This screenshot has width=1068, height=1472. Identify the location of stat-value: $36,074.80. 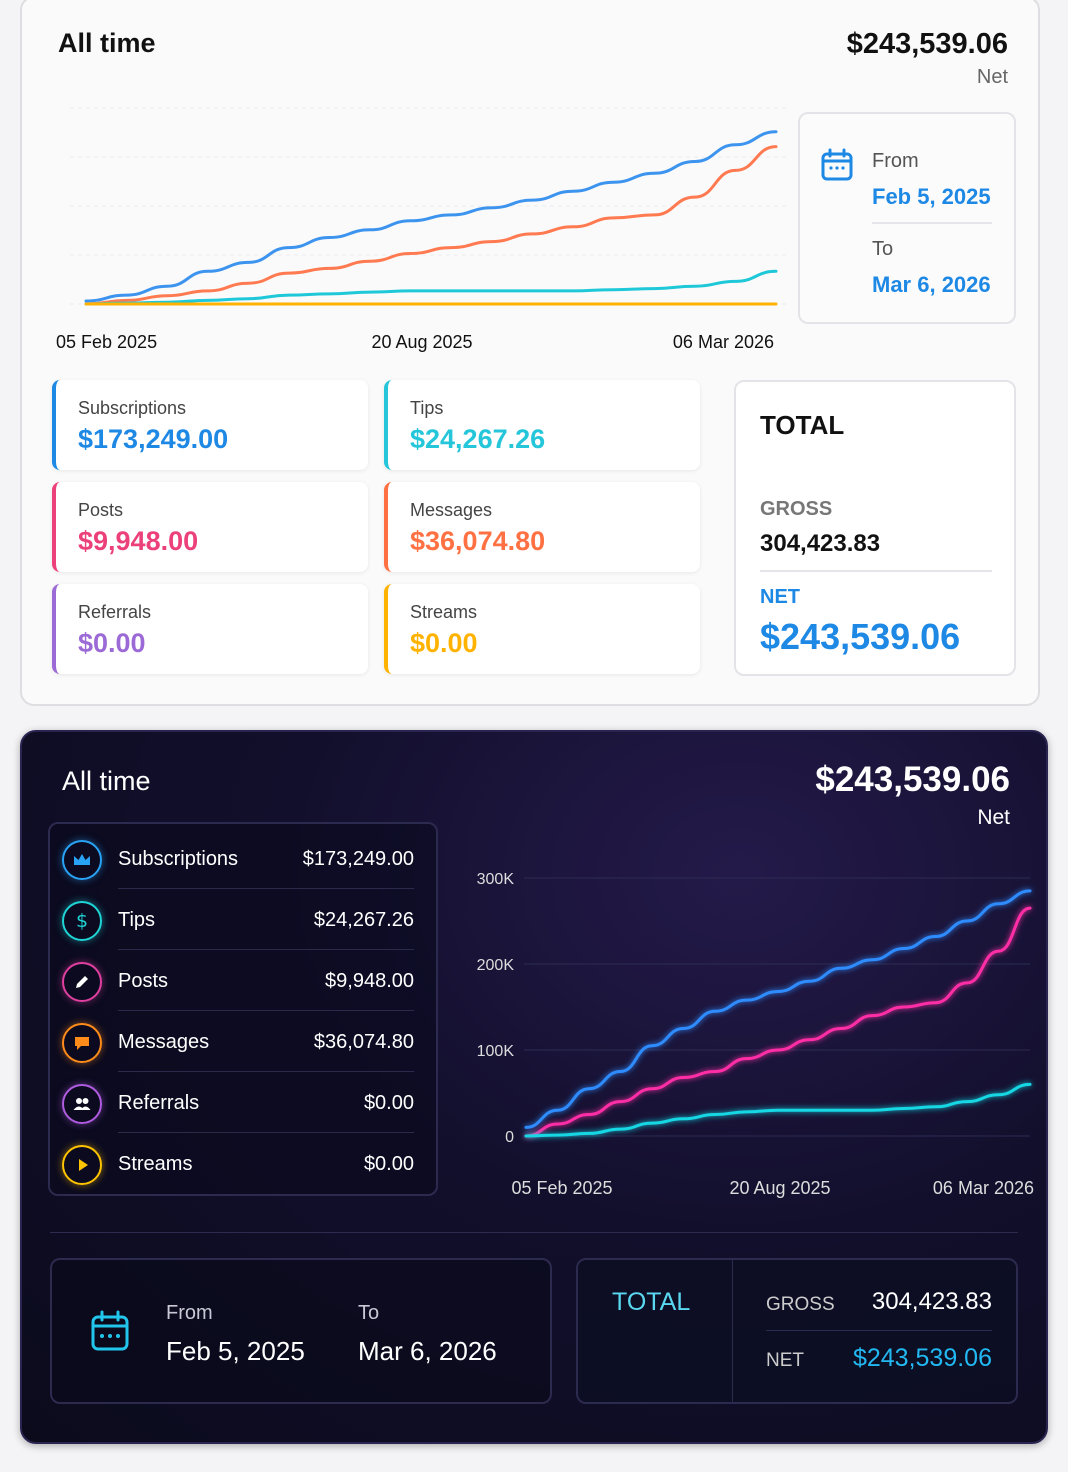
(478, 541).